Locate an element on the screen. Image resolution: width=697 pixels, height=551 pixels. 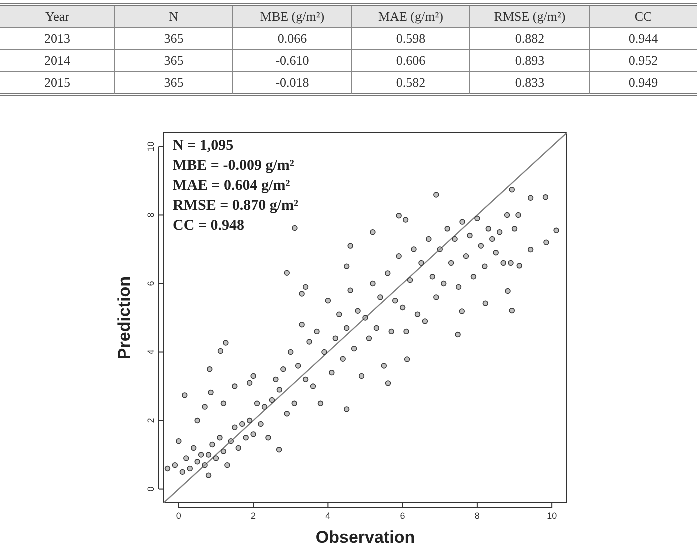
text: 0.833 is located at coordinates (530, 82).